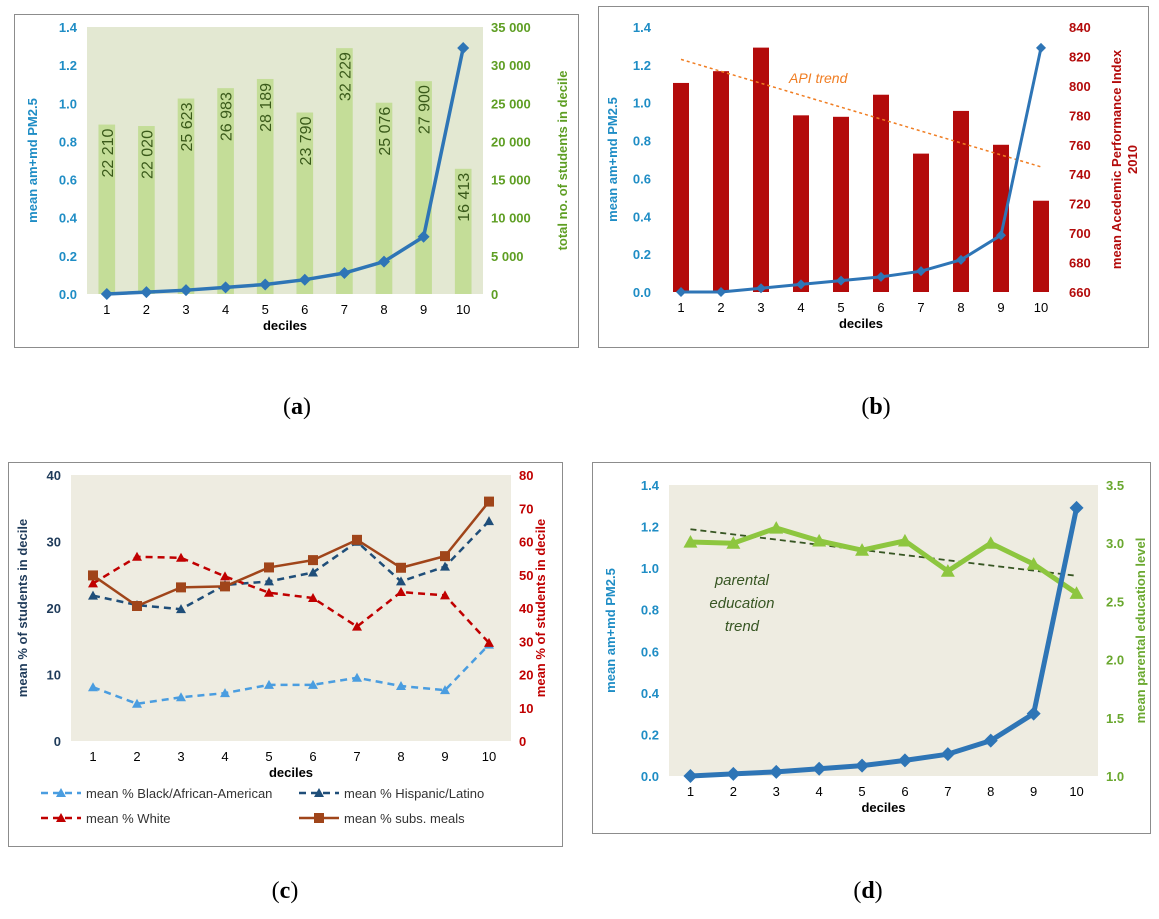 The height and width of the screenshot is (919, 1159). I want to click on bar-data-label: 16 413, so click(464, 197).